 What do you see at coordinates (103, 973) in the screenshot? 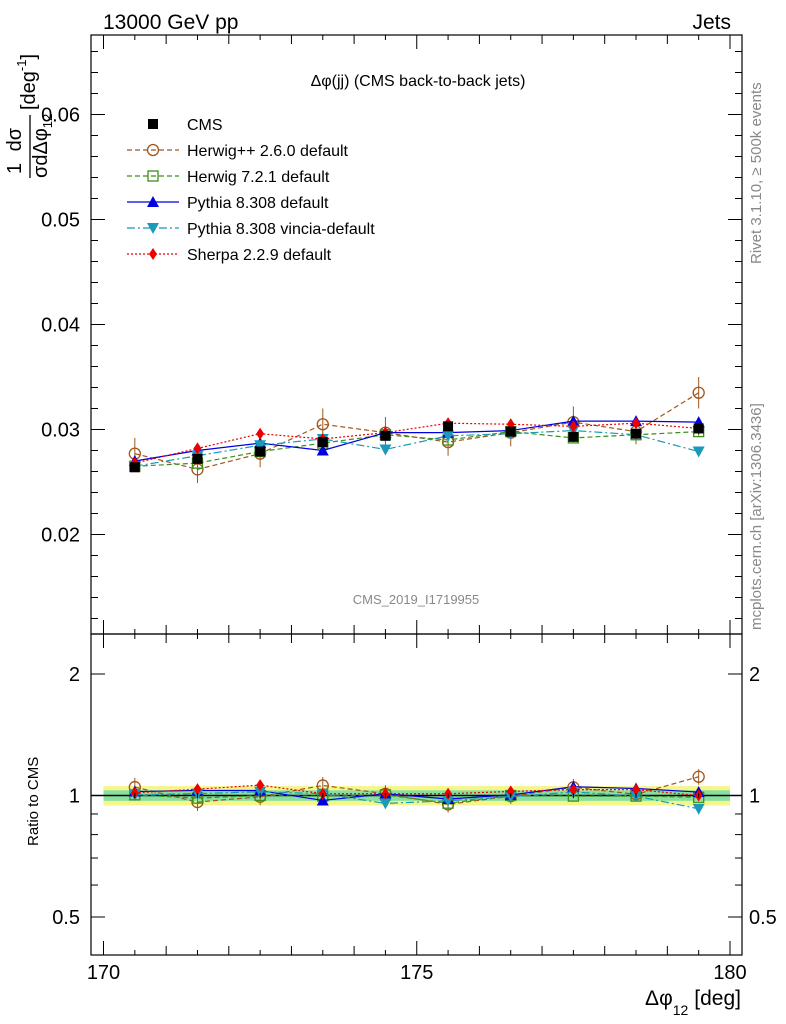
I see `x-tick-label: 170` at bounding box center [103, 973].